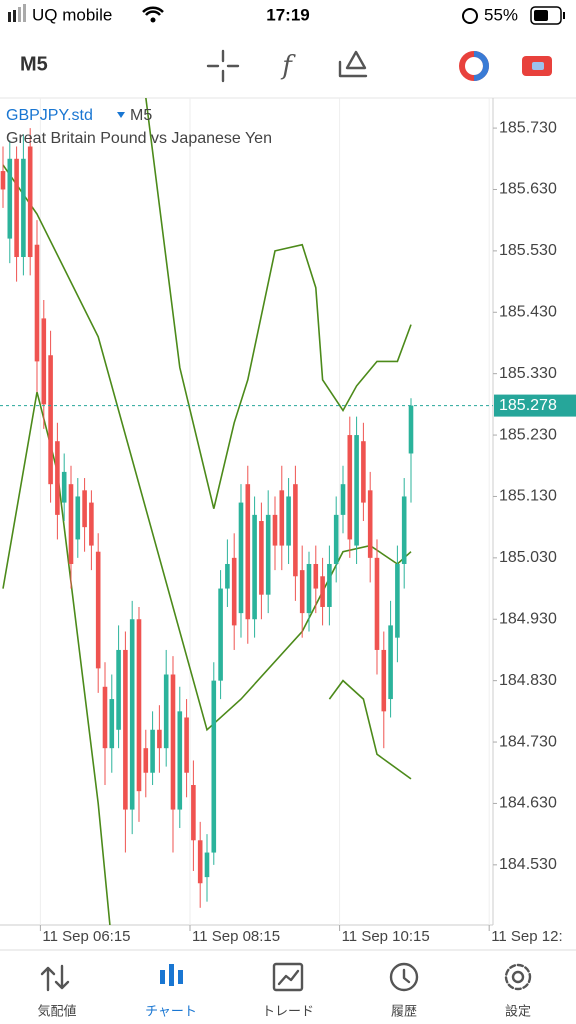 The image size is (576, 1024). What do you see at coordinates (56, 1010) in the screenshot?
I see `nav-tab-label: 気配値` at bounding box center [56, 1010].